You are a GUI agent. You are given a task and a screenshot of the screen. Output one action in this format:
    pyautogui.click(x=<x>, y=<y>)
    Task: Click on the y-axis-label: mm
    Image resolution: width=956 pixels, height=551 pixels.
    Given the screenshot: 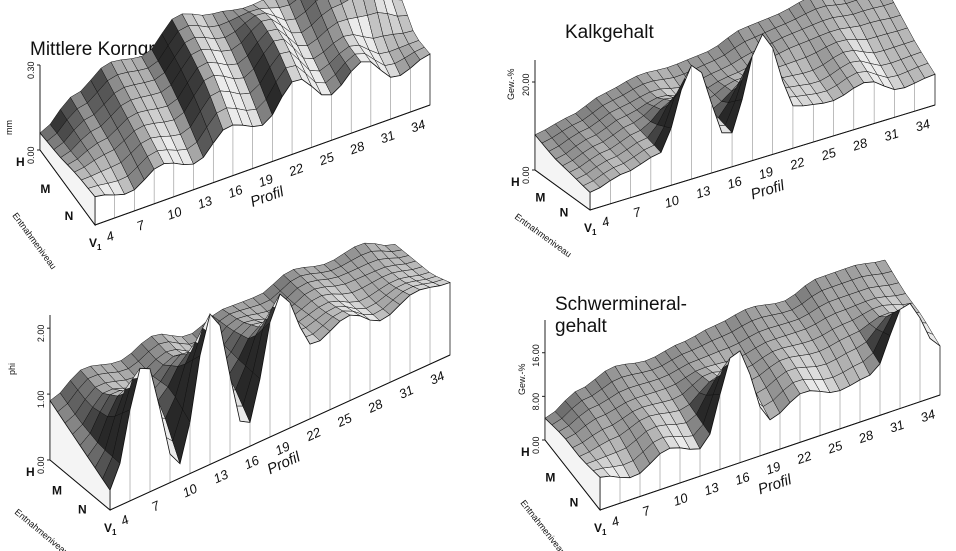 What is the action you would take?
    pyautogui.click(x=9, y=127)
    